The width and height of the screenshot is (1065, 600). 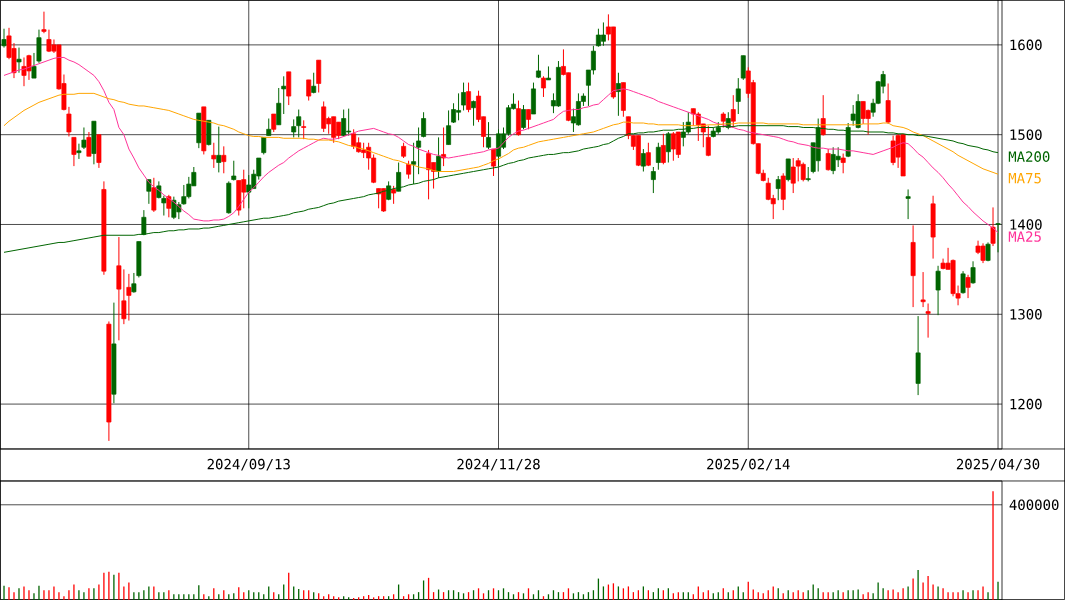 What do you see at coordinates (1026, 134) in the screenshot?
I see `y-tick-label: 1500` at bounding box center [1026, 134].